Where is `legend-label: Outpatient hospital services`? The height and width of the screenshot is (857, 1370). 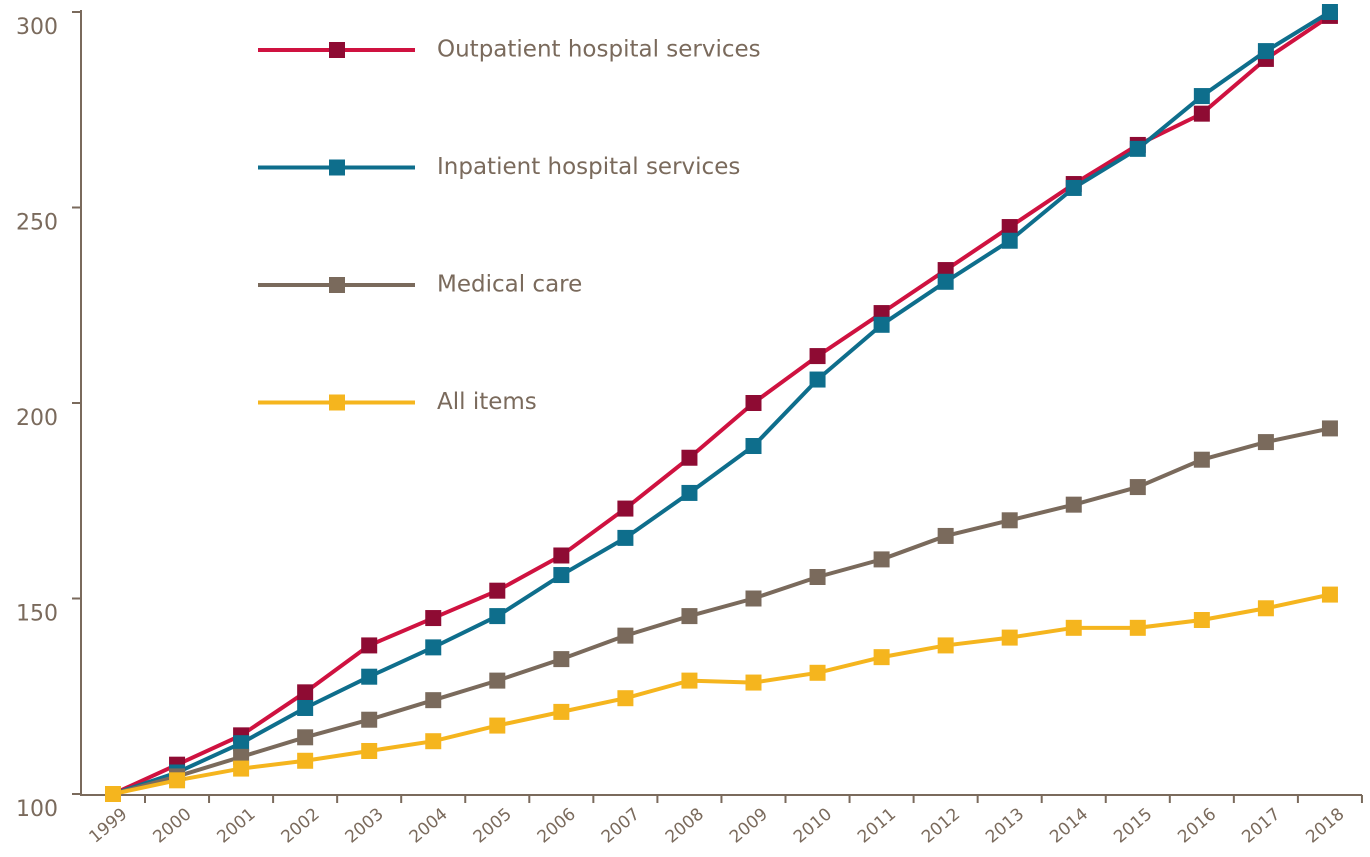
legend-label: Outpatient hospital services is located at coordinates (599, 50).